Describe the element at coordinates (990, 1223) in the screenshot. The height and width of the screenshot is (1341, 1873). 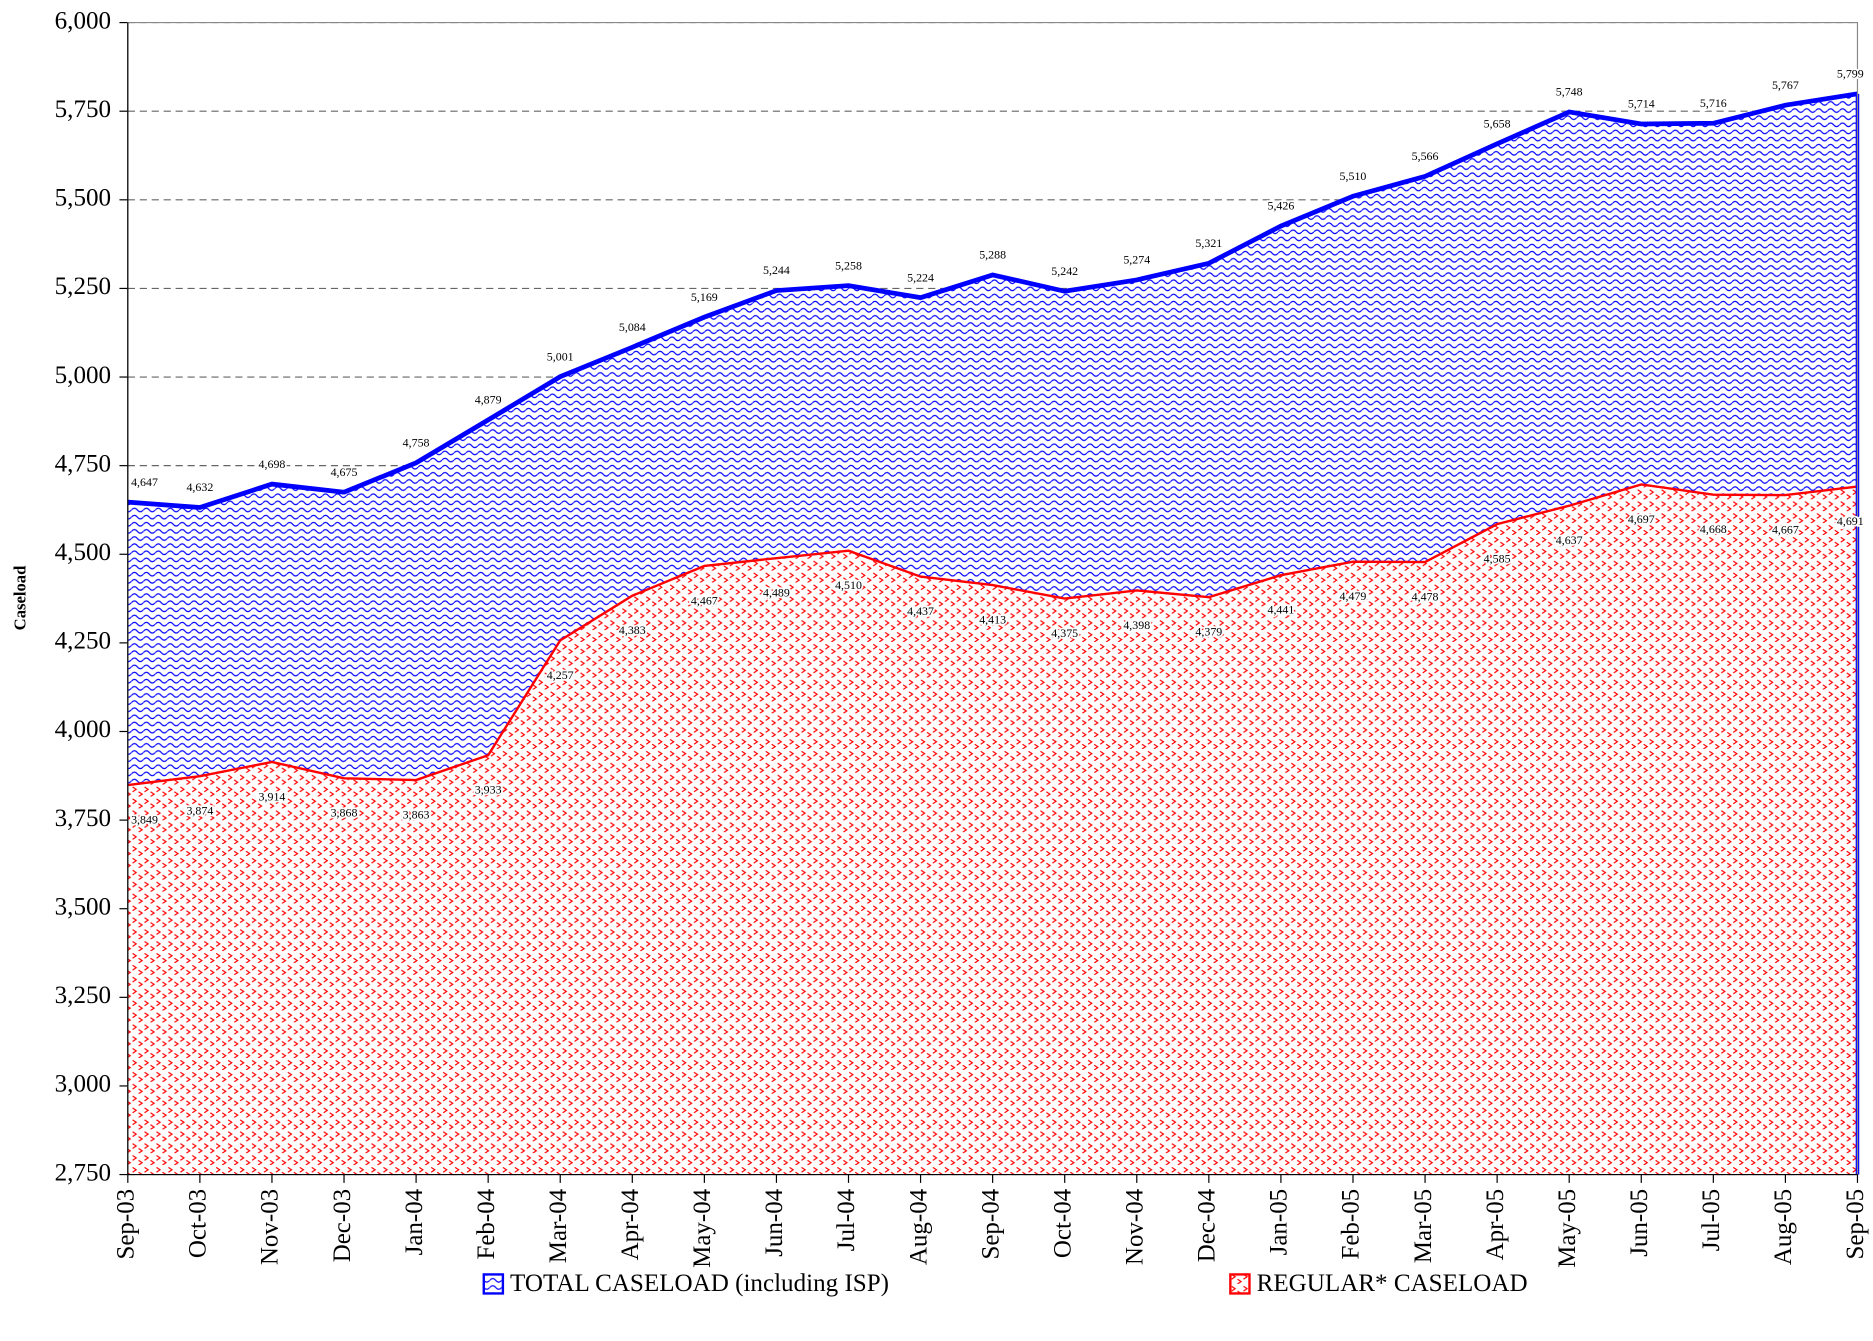
I see `x-tick-label: Sep-04` at that location.